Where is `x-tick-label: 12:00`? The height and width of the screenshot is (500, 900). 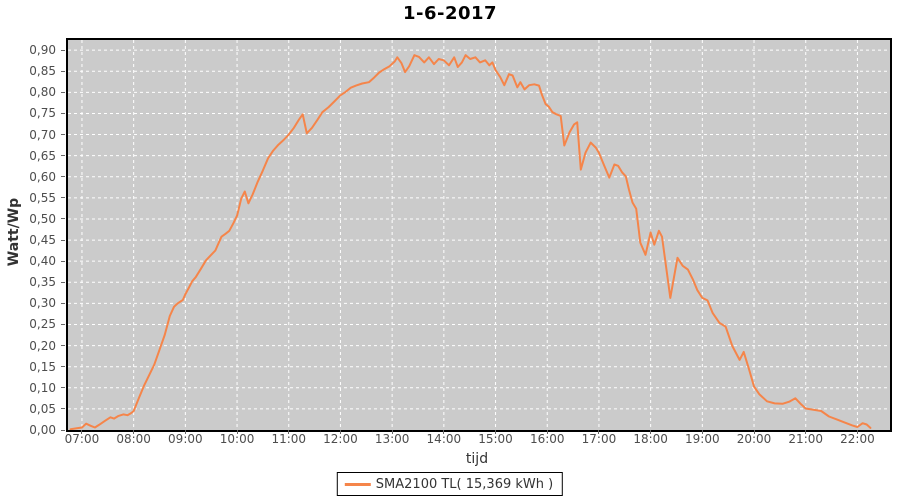
x-tick-label: 12:00 is located at coordinates (340, 439).